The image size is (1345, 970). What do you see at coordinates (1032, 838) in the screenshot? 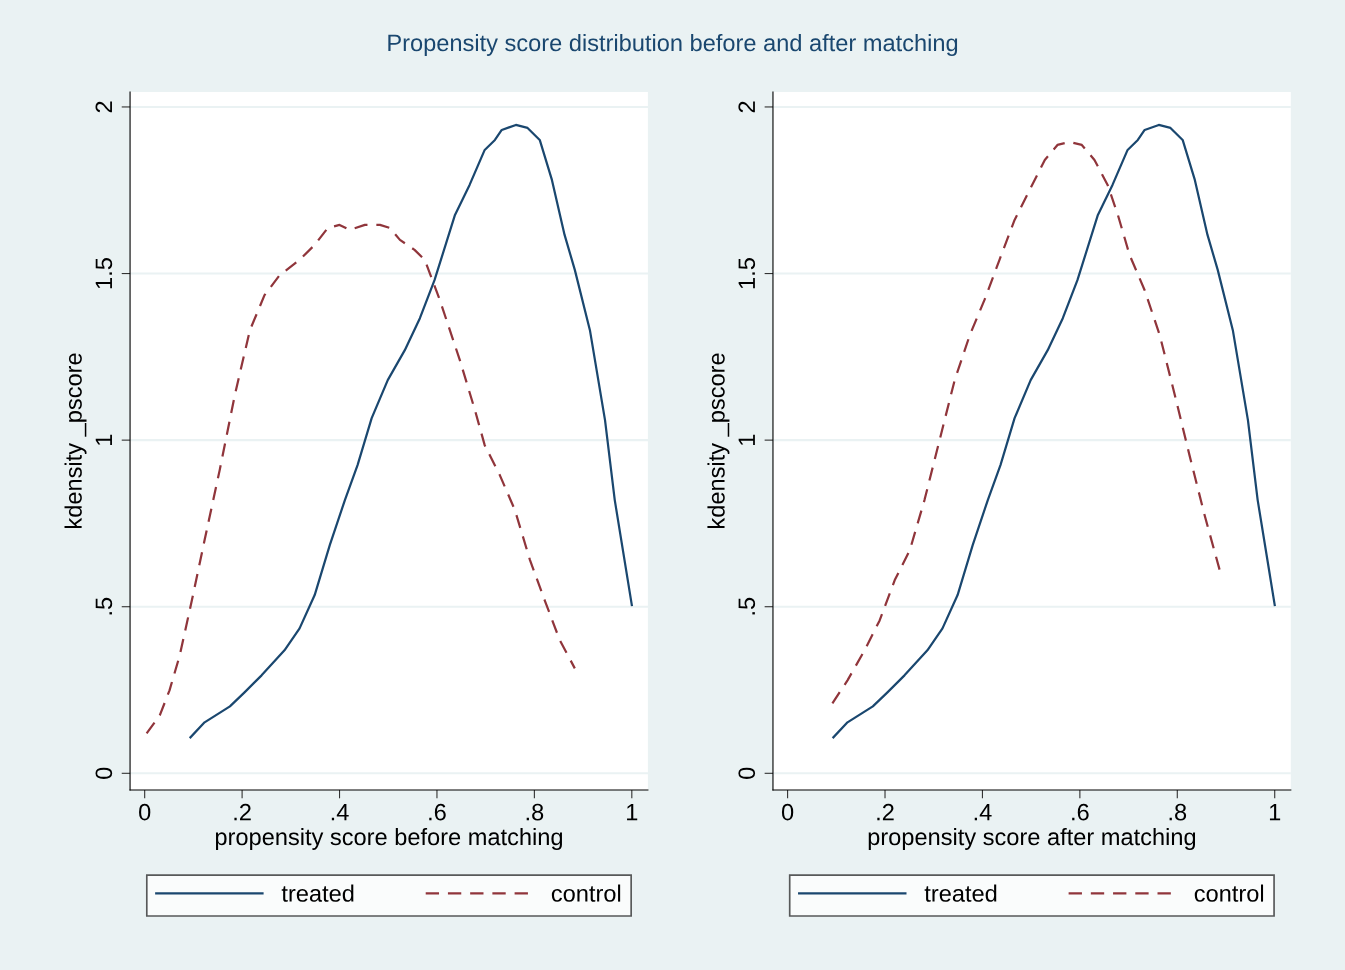
I see `x-axis-title: propensity score after matching` at bounding box center [1032, 838].